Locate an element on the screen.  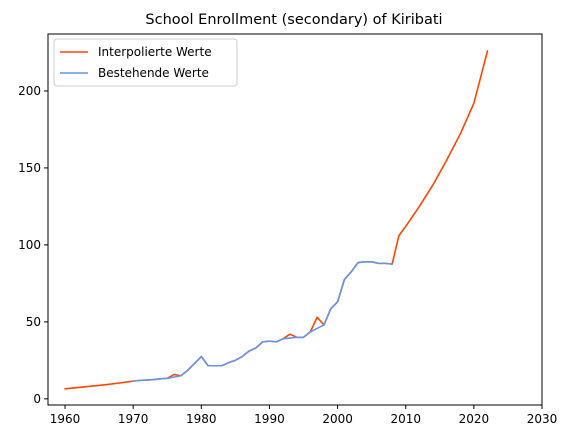
y-tick-label: 0 is located at coordinates (37, 399).